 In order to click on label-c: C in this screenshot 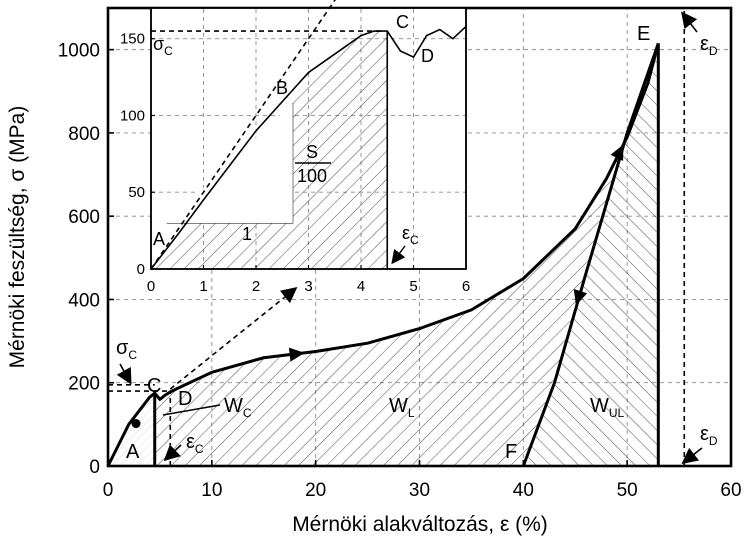, I will do `click(154, 386)`.